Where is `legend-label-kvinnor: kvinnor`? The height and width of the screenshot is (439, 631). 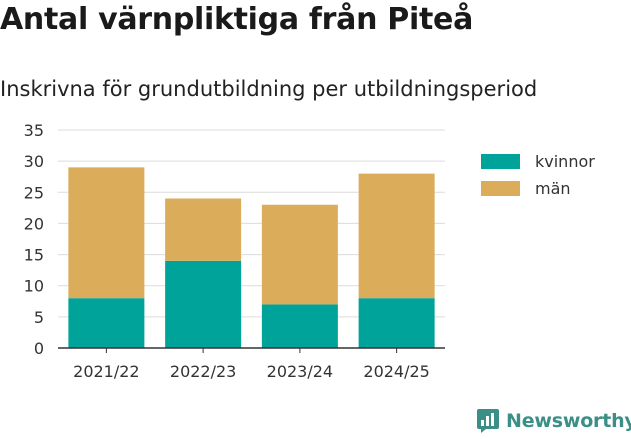
legend-label-kvinnor: kvinnor is located at coordinates (565, 161).